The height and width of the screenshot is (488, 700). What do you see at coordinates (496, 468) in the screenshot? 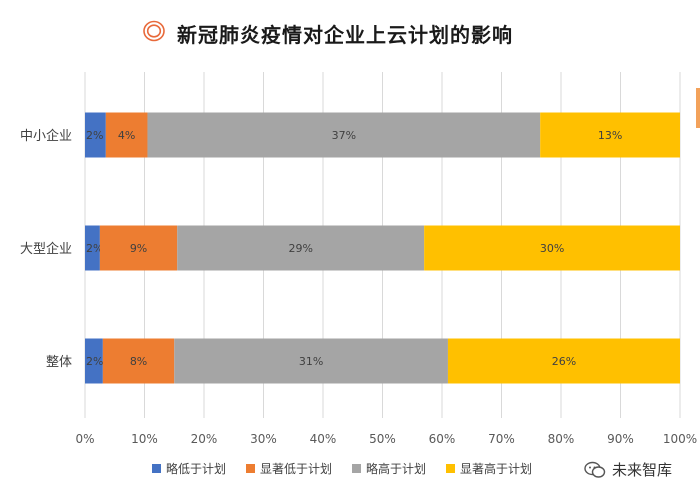
I see `legend-label: 显著高于计划` at bounding box center [496, 468].